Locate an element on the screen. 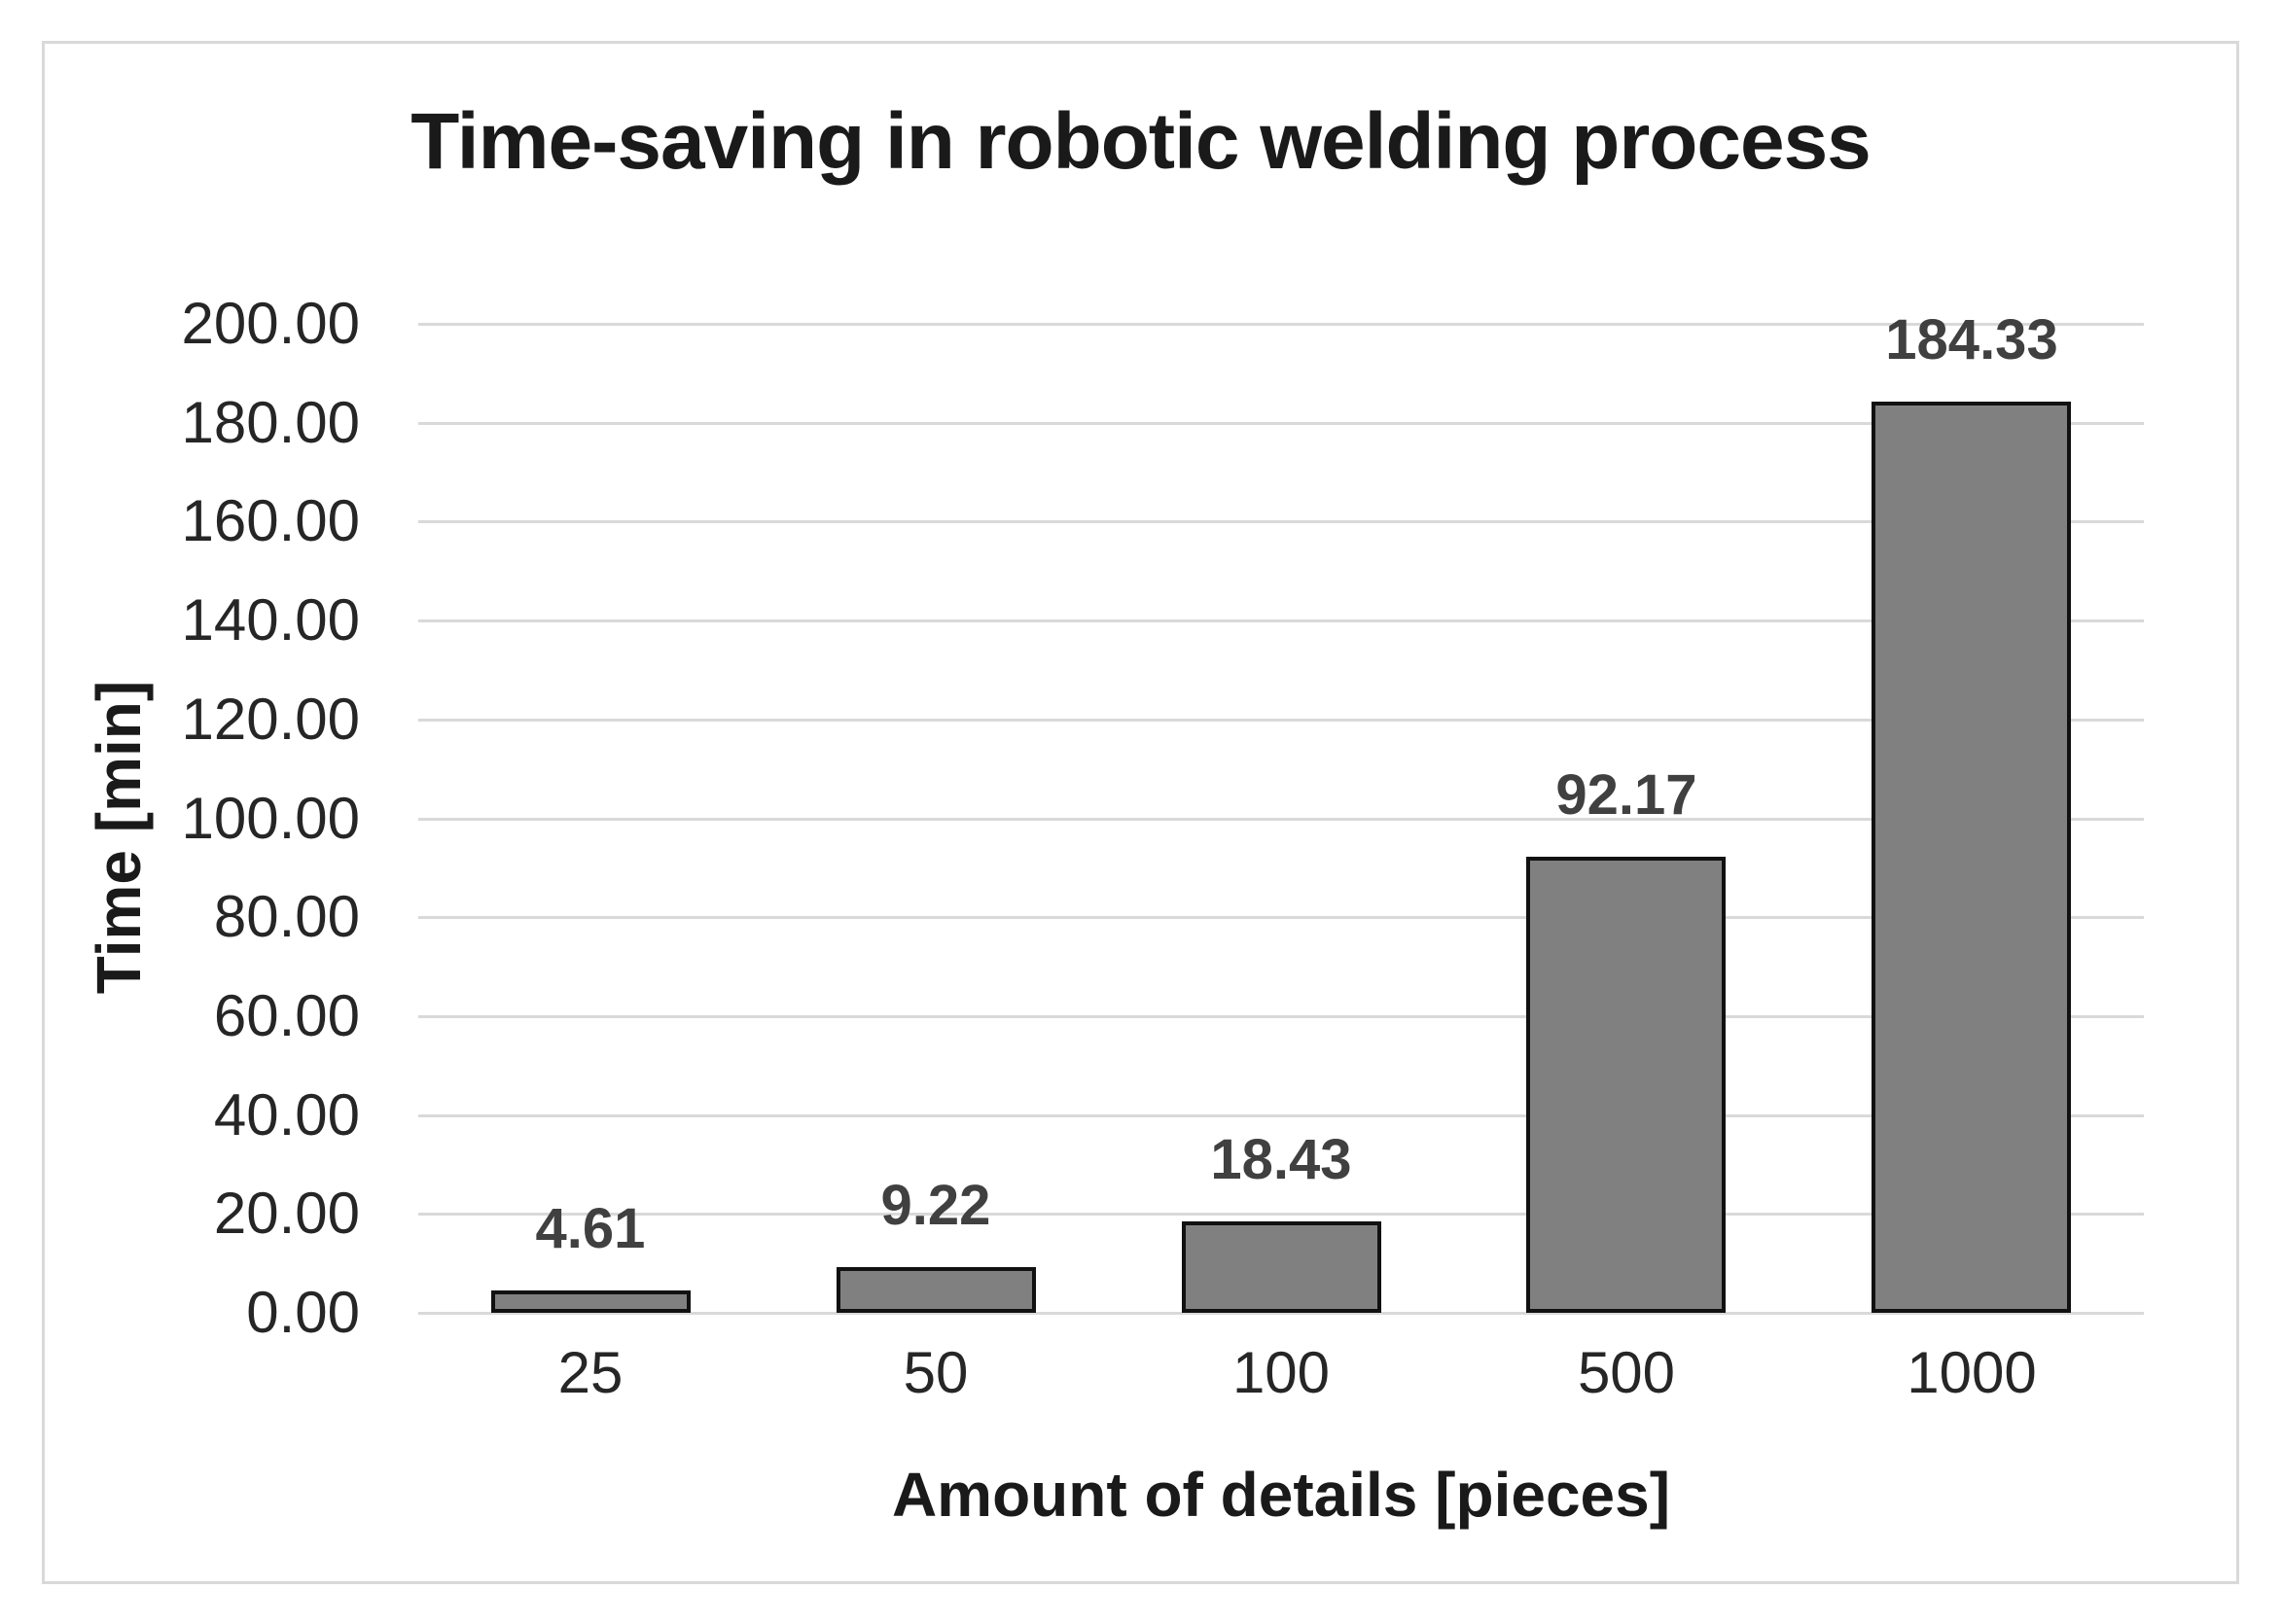 The height and width of the screenshot is (1624, 2282). y-tick-label: 60.00 is located at coordinates (286, 1015).